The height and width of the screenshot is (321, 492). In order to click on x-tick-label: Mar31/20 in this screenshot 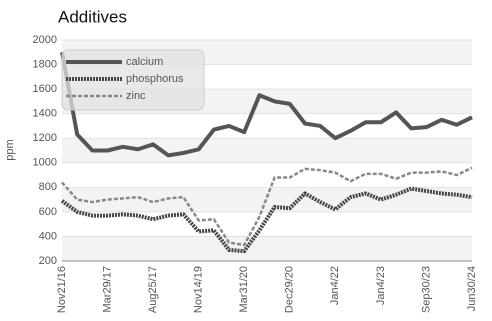, I will do `click(244, 289)`.